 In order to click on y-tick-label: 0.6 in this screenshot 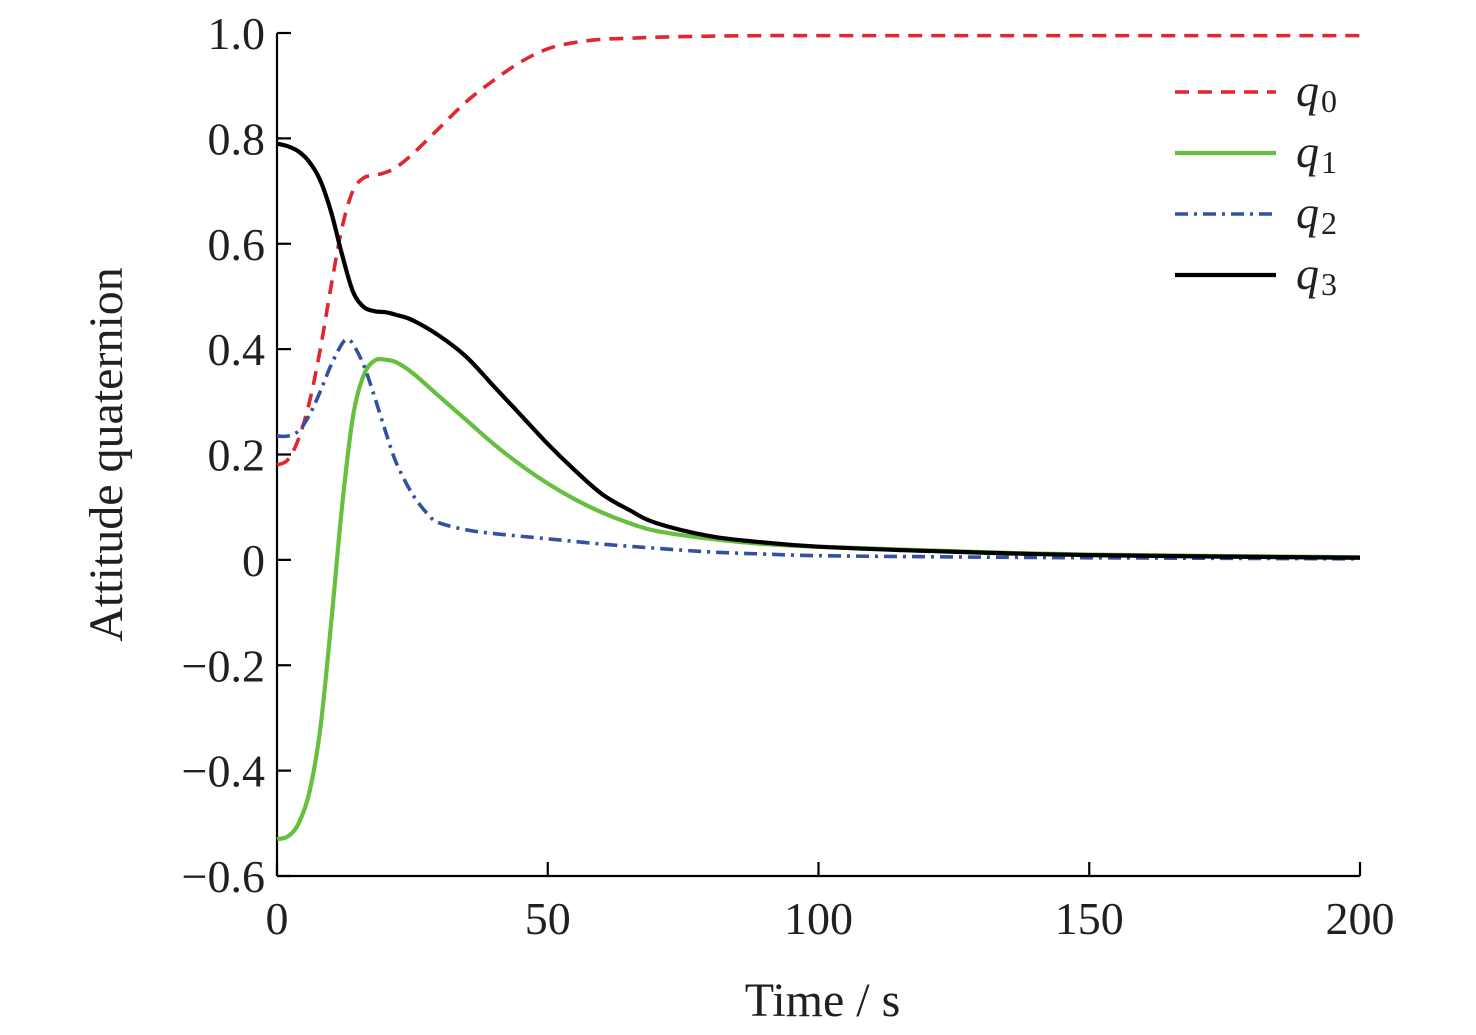, I will do `click(237, 244)`.